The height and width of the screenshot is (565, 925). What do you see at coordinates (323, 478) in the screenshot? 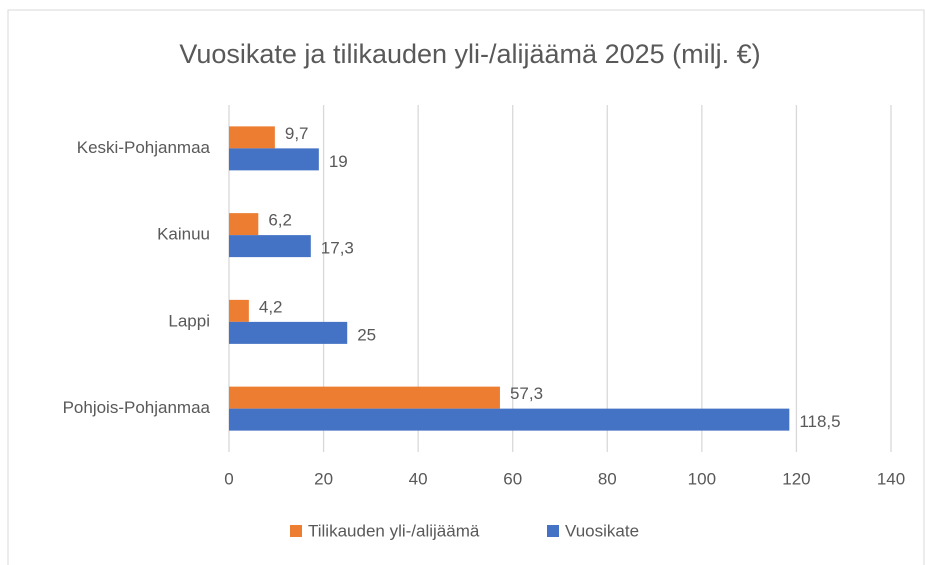
I see `x-tick-label: 20` at bounding box center [323, 478].